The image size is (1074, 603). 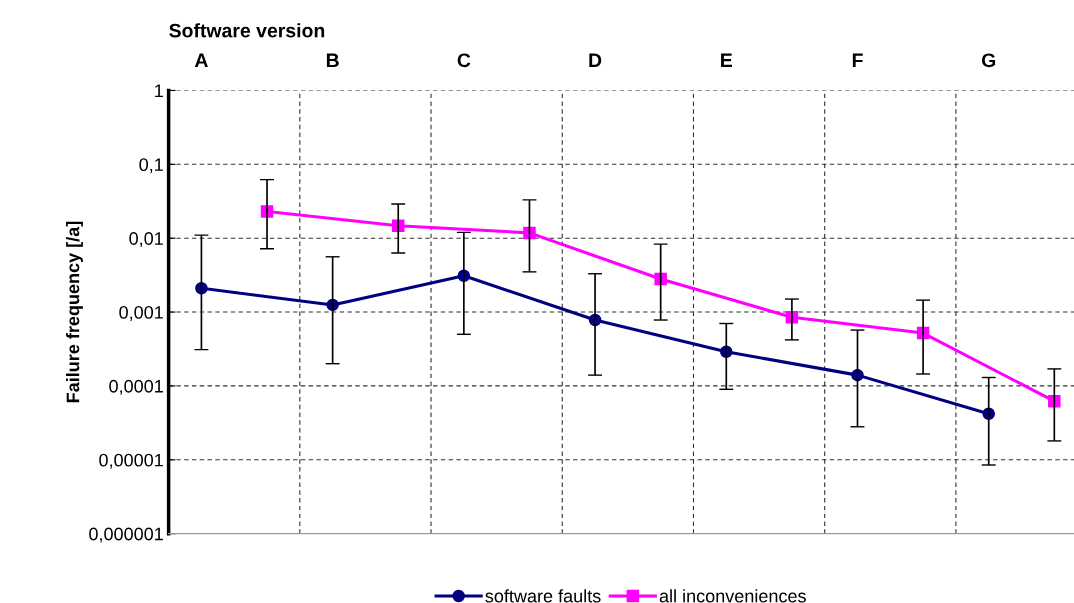 What do you see at coordinates (732, 596) in the screenshot?
I see `legend-label: all inconveniences` at bounding box center [732, 596].